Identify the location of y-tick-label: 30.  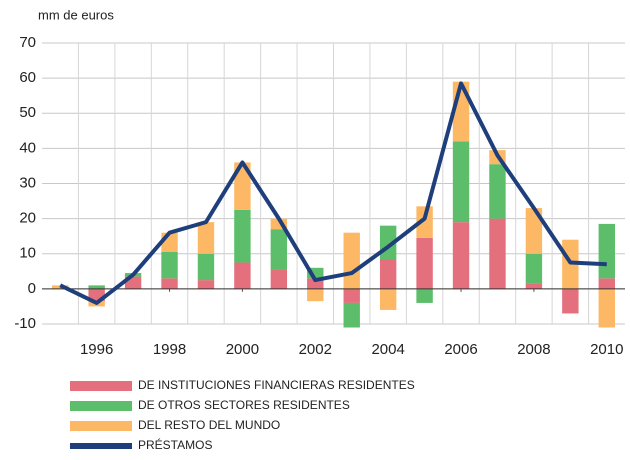
(27, 182).